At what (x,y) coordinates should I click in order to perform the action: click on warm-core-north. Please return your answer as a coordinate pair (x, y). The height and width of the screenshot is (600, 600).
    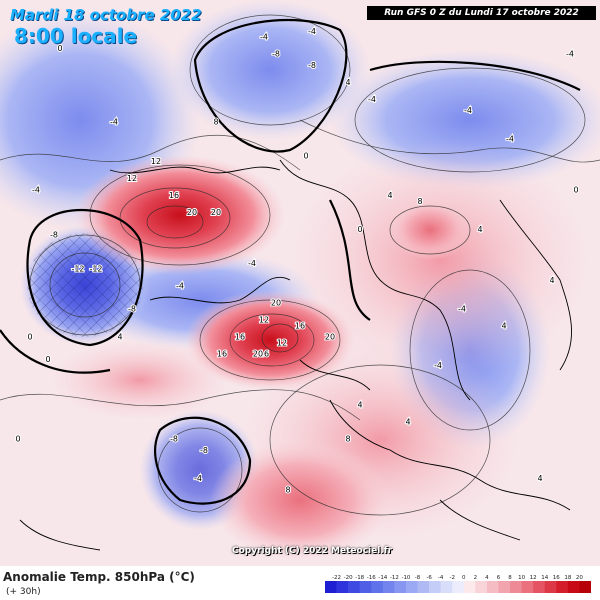
    Looking at the image, I should click on (180, 215).